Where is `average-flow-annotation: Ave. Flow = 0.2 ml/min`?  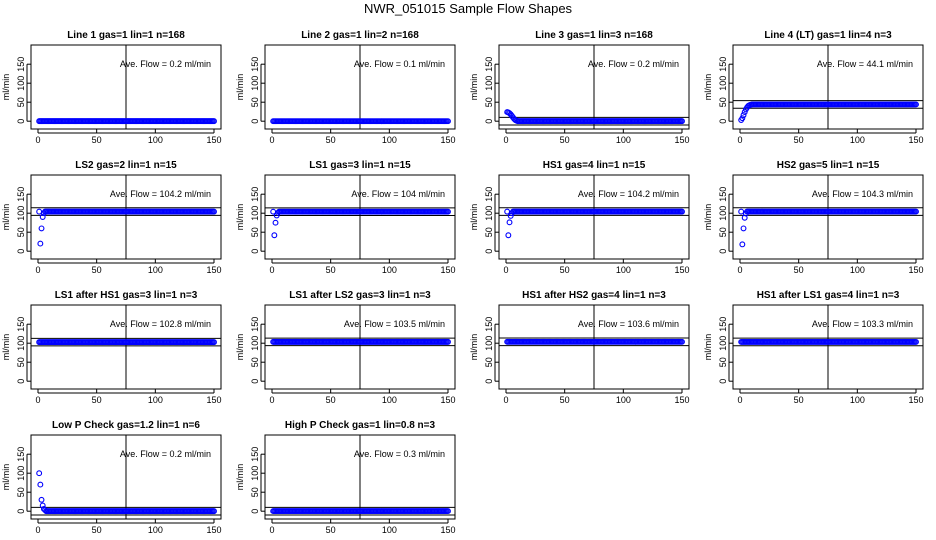 average-flow-annotation: Ave. Flow = 0.2 ml/min is located at coordinates (165, 64).